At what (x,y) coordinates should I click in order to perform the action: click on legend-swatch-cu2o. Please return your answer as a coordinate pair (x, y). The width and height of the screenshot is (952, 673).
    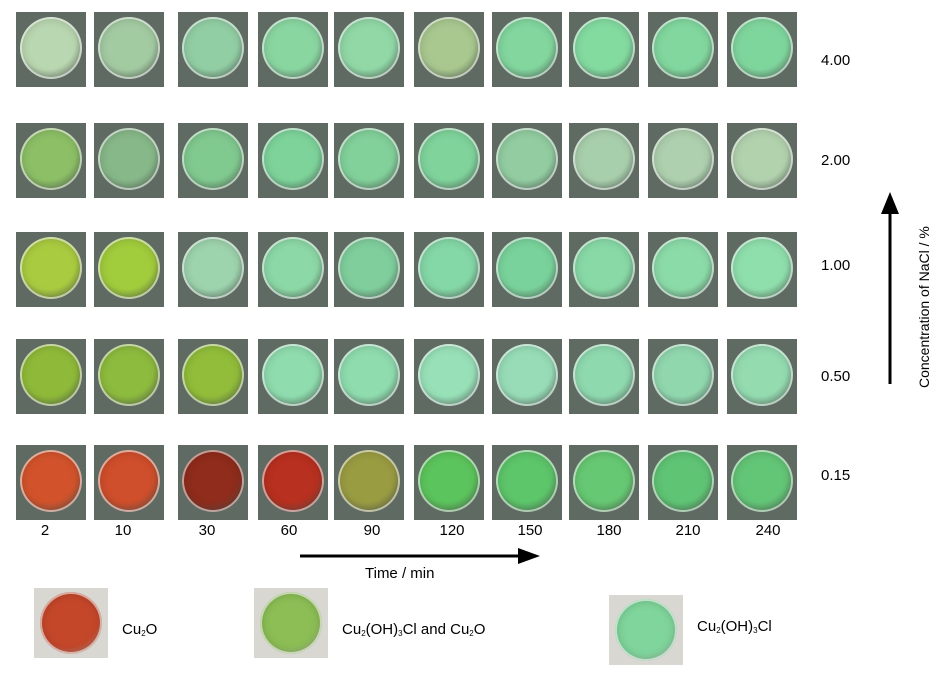
    Looking at the image, I should click on (71, 623).